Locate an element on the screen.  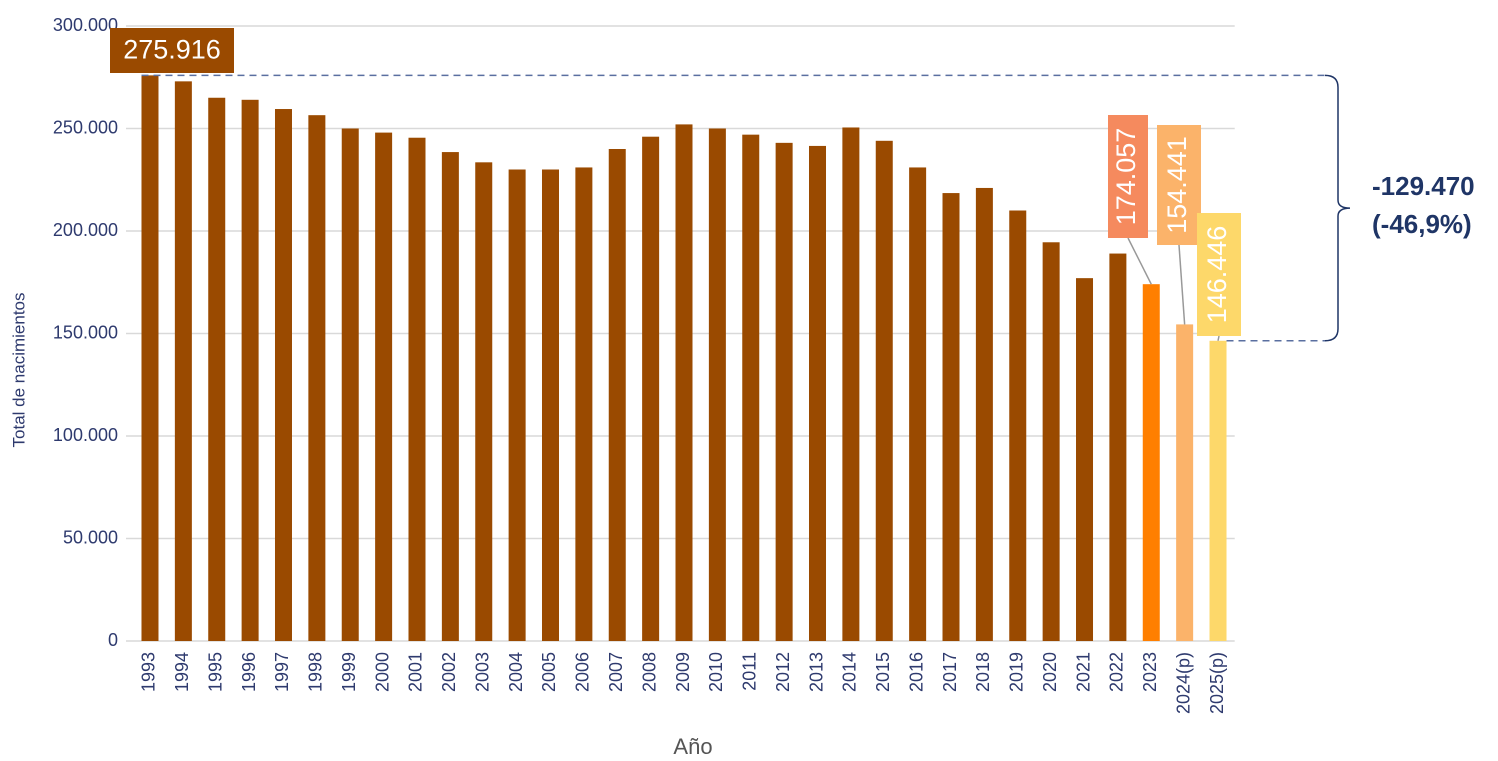
data-label: 154.441 is located at coordinates (1177, 185).